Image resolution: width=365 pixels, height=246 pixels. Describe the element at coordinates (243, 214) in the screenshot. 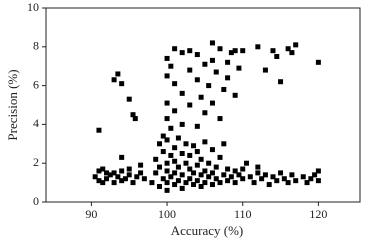

I see `x-tick-label: 110` at that location.